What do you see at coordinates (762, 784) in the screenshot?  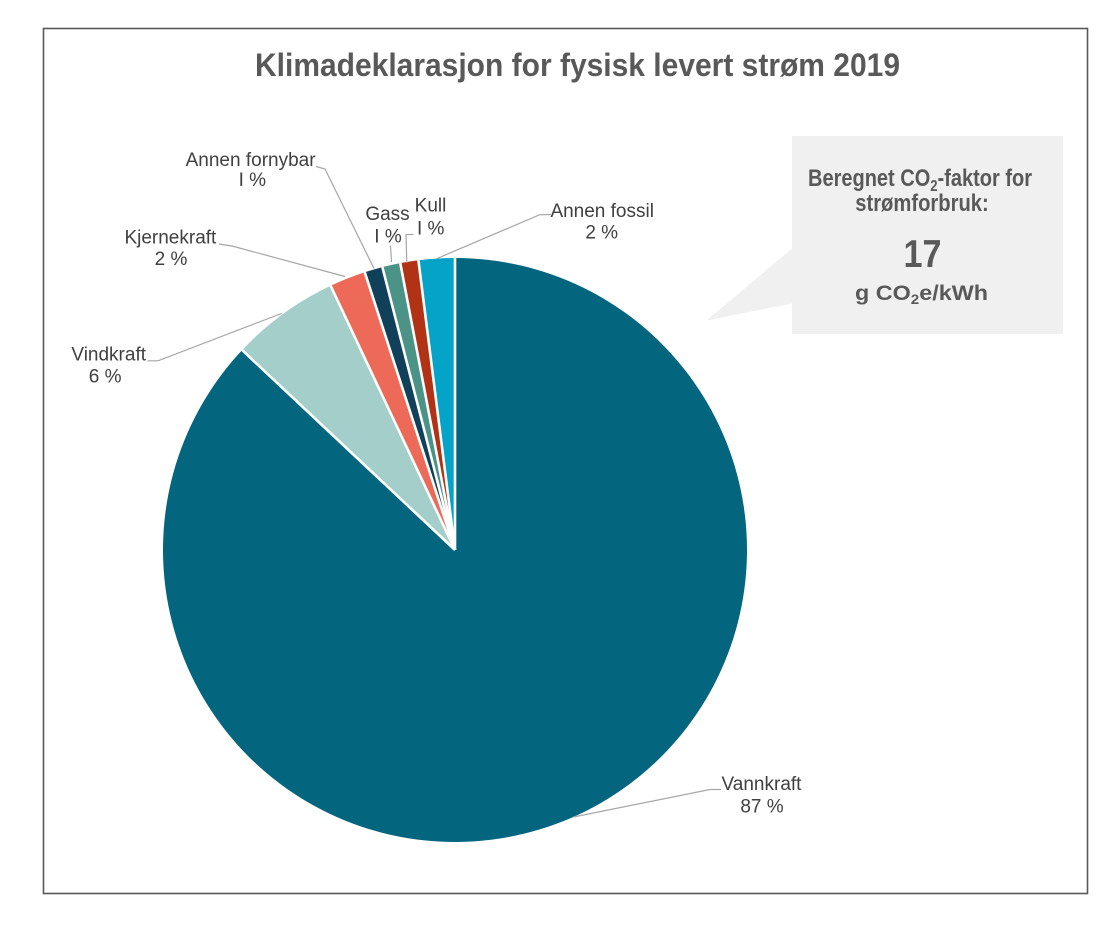 I see `svg-text: Vannkraft` at bounding box center [762, 784].